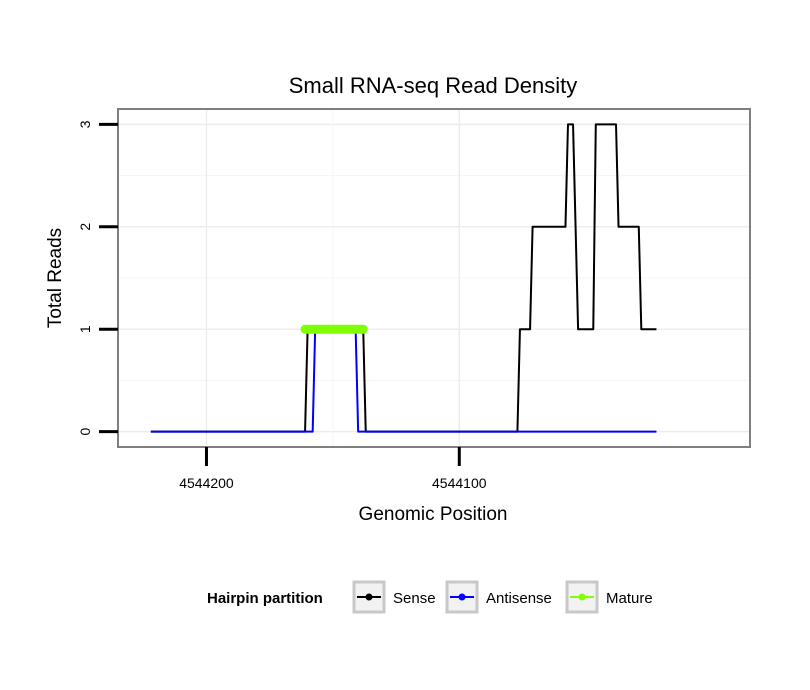 This screenshot has height=690, width=810. Describe the element at coordinates (519, 598) in the screenshot. I see `legend-label: Antisense` at that location.